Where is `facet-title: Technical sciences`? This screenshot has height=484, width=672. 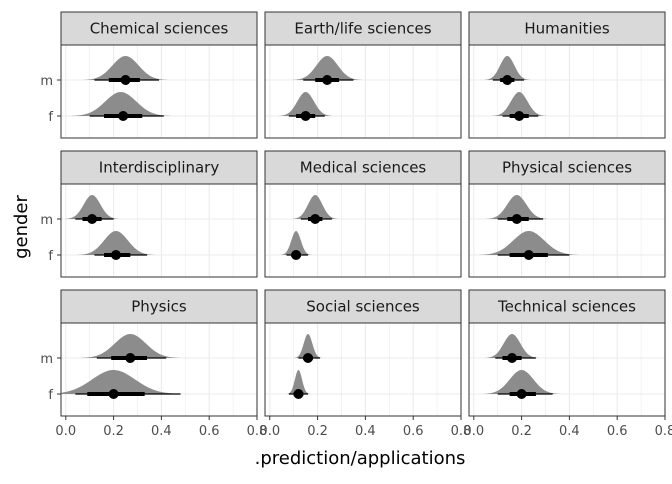
facet-title: Technical sciences is located at coordinates (566, 307).